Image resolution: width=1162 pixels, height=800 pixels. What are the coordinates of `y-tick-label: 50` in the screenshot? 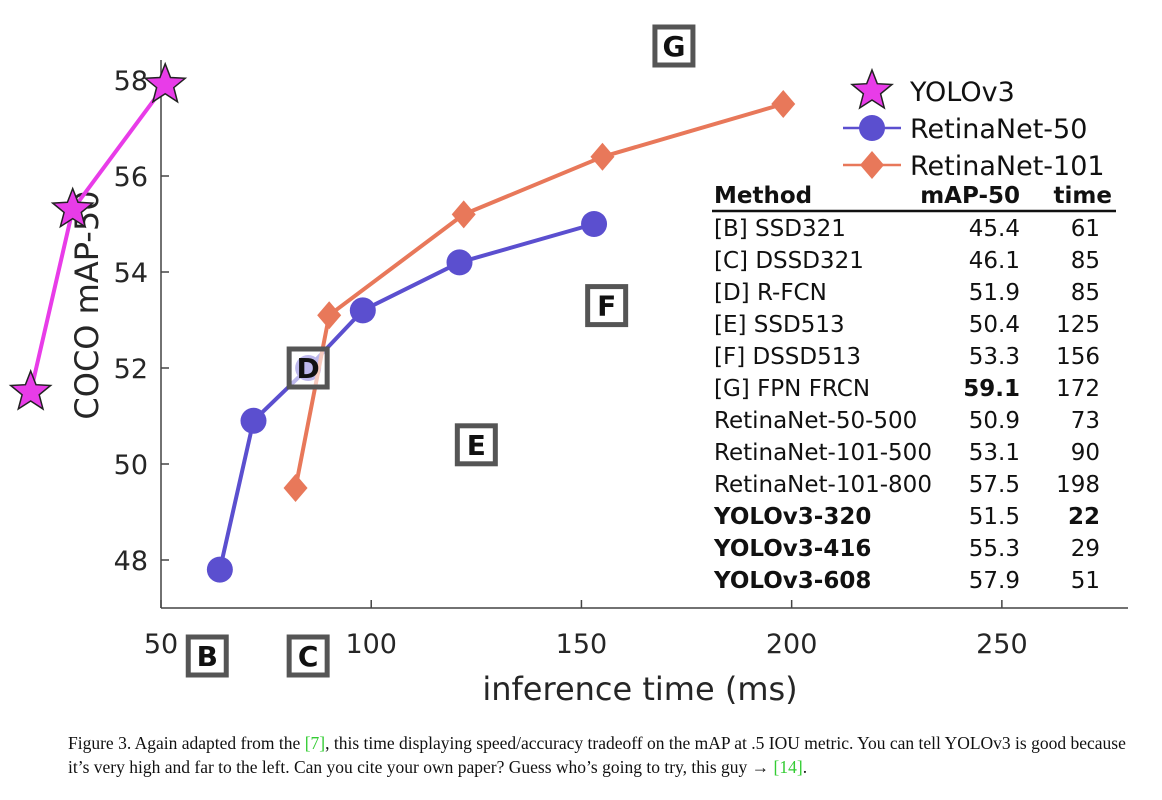 It's located at (131, 465).